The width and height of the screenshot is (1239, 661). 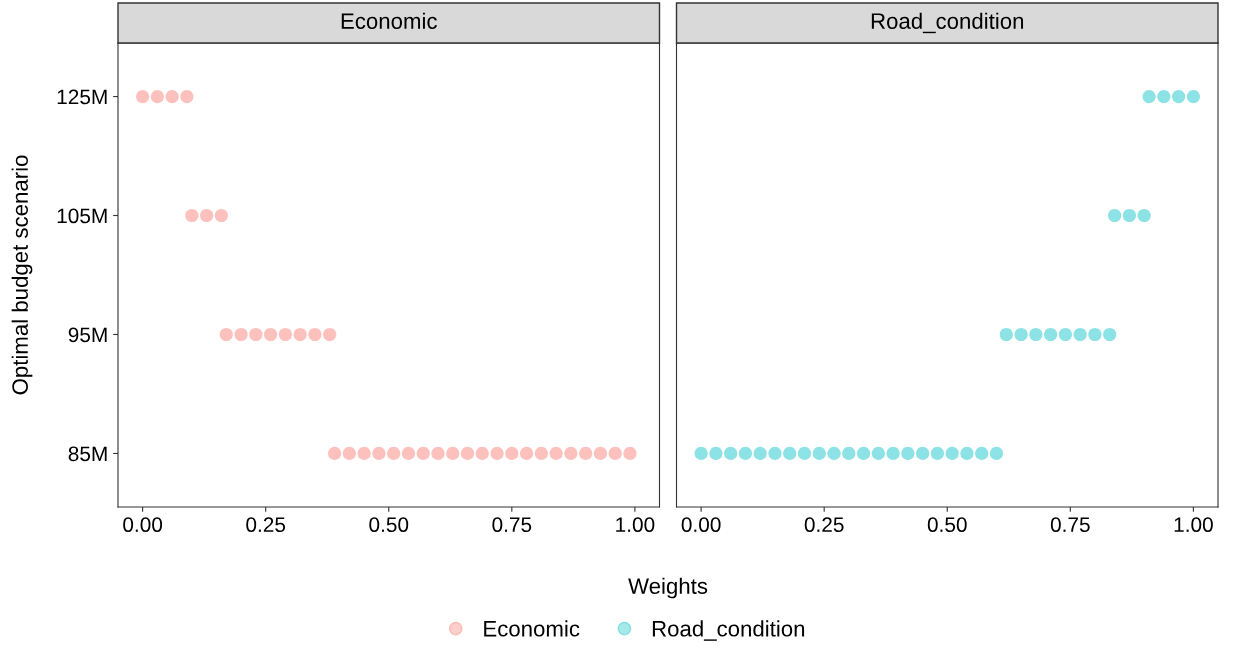 I want to click on y-tick-label: 105M, so click(x=82, y=216).